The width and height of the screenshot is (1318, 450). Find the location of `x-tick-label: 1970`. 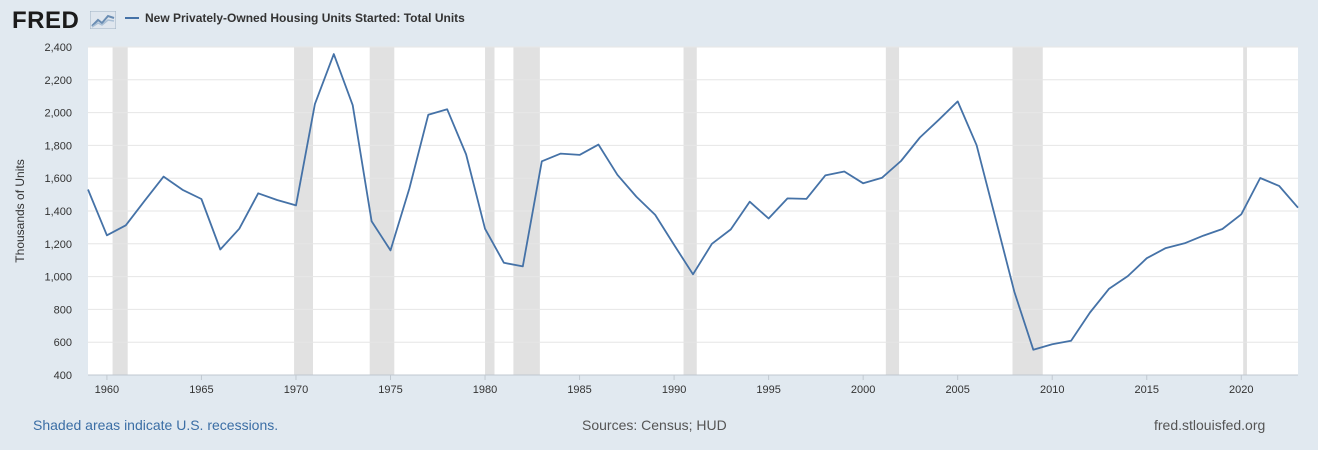

x-tick-label: 1970 is located at coordinates (296, 390).